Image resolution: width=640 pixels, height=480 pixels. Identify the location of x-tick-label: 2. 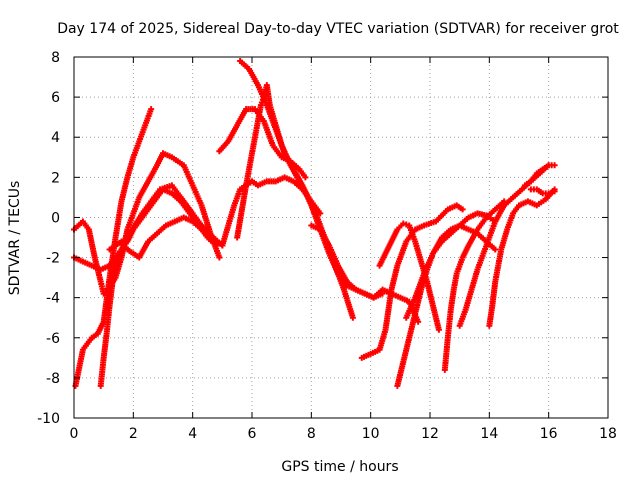
(133, 434).